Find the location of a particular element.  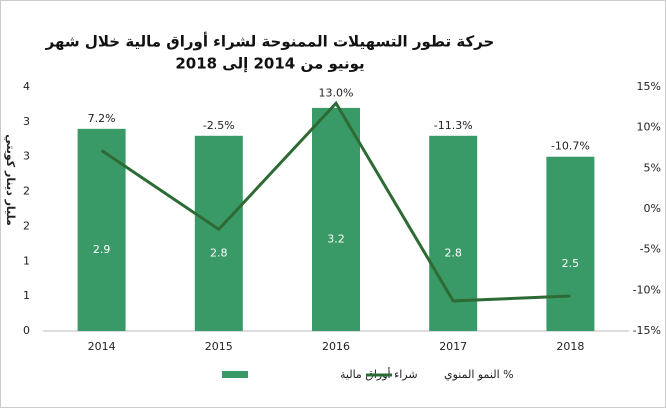

y2-tick-label: 10% is located at coordinates (649, 127).